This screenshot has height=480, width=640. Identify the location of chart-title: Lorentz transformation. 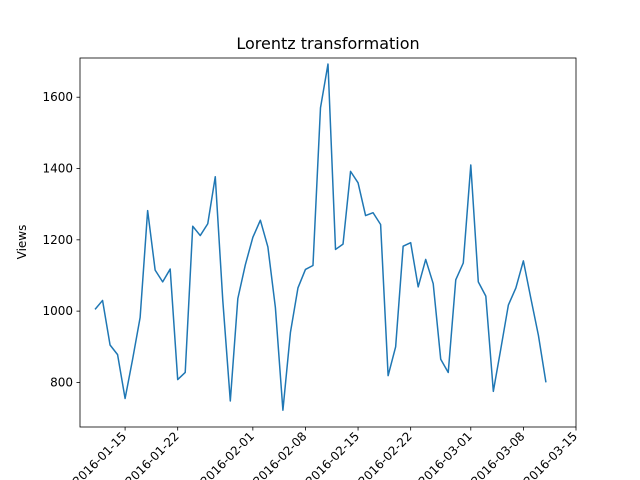
(327, 43).